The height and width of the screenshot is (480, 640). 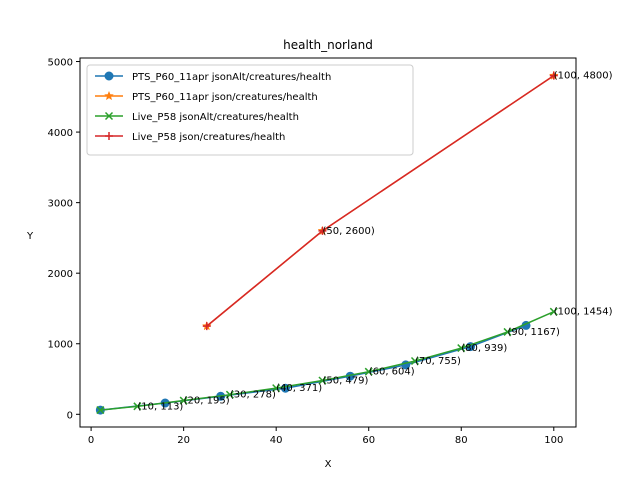 I want to click on y-axis-label: Y, so click(x=30, y=236).